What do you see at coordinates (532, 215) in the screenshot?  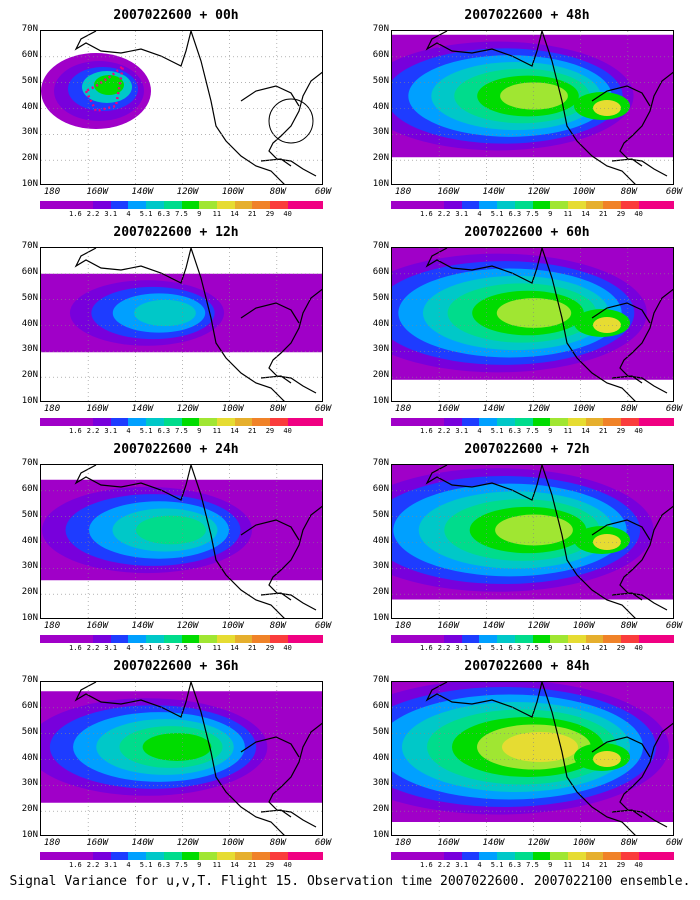 I see `colorbar-labels: 1.6 2.2 3.1 4 5.1 6.3 7.5 9 11 14 21 29 40` at bounding box center [532, 215].